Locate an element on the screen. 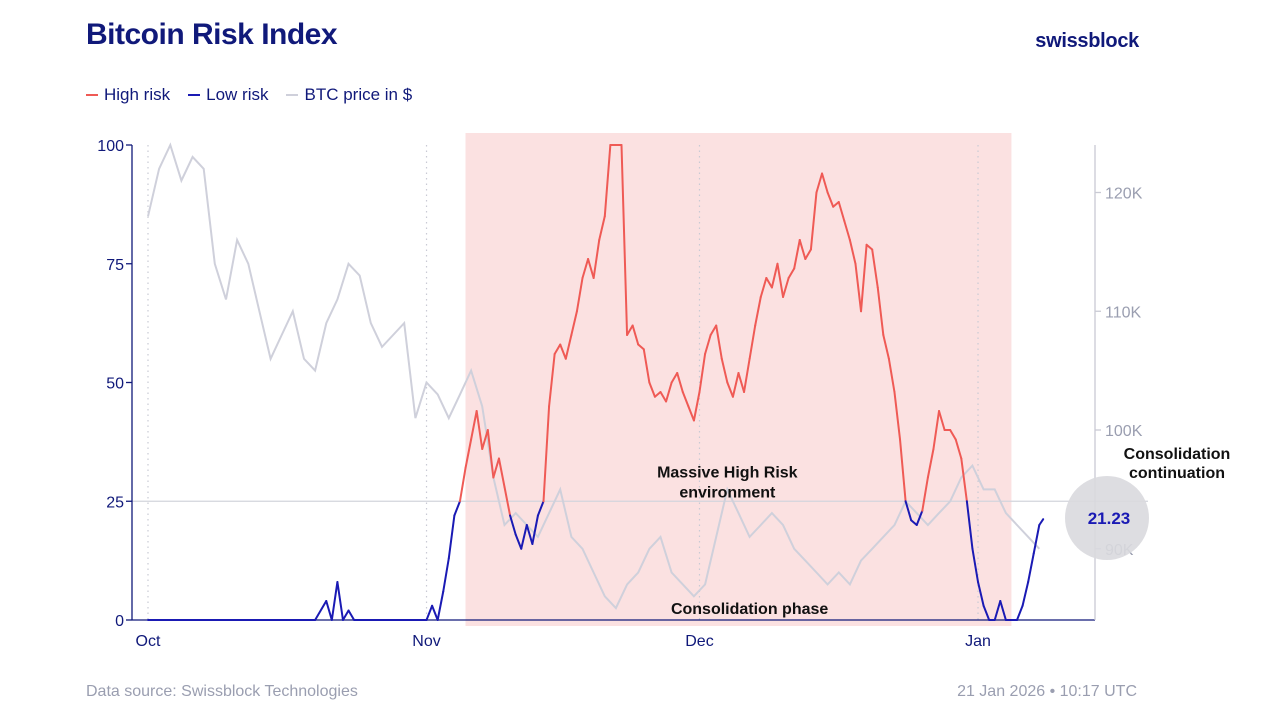 The width and height of the screenshot is (1280, 720). legend-item-btc-price: BTC price in $ is located at coordinates (349, 95).